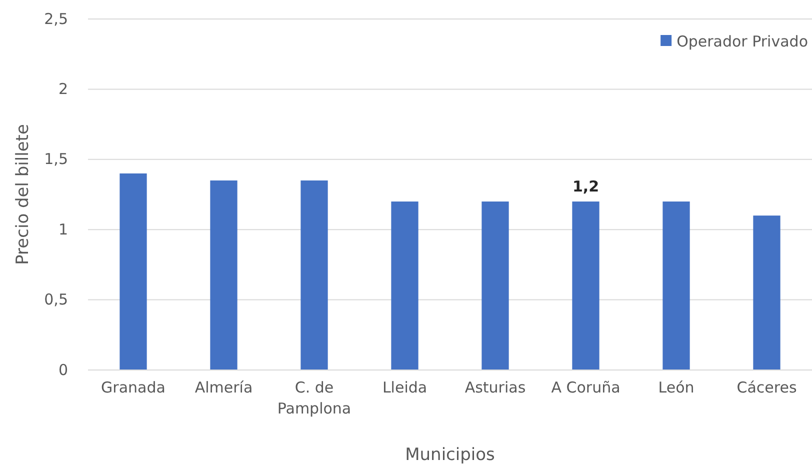 The height and width of the screenshot is (470, 812). What do you see at coordinates (223, 387) in the screenshot?
I see `x-tick-label: Almería` at bounding box center [223, 387].